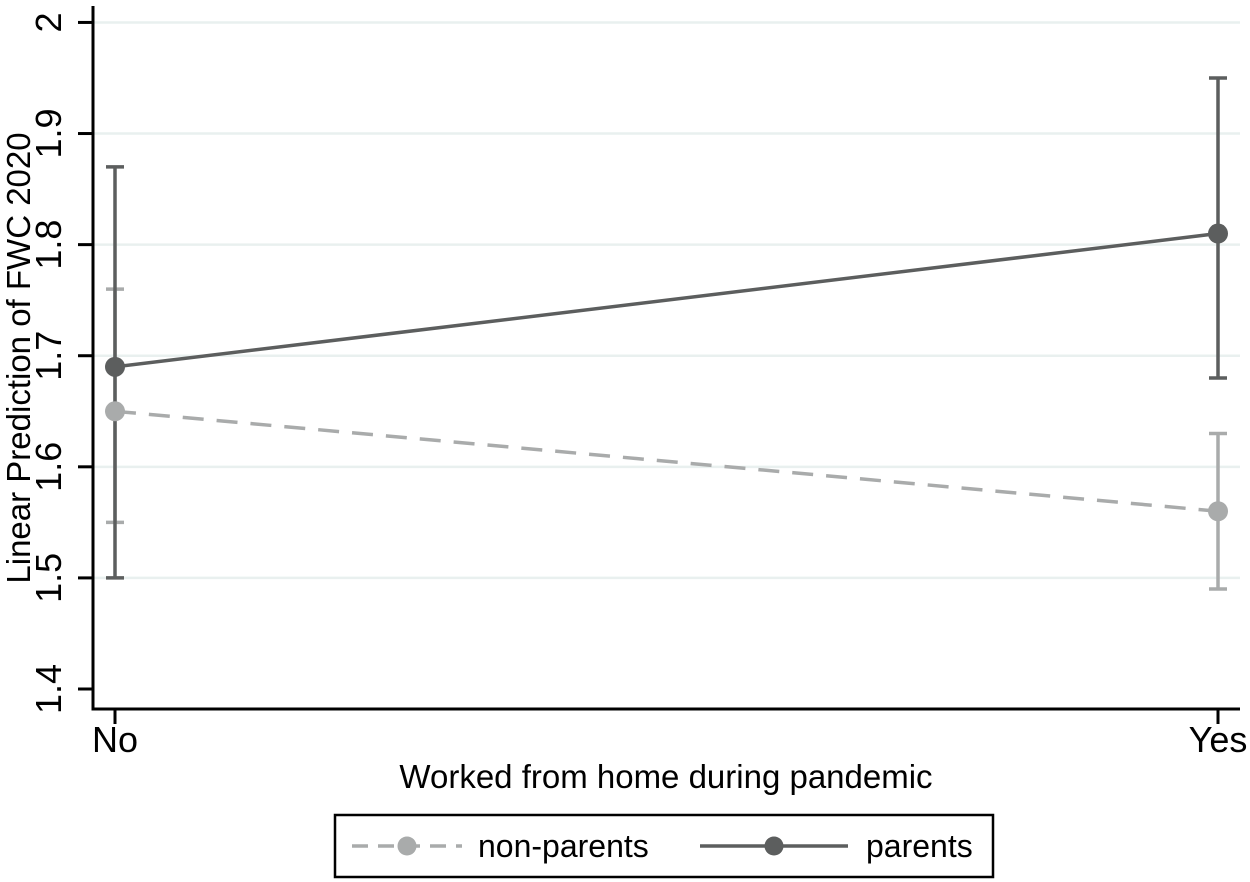 The image size is (1250, 882). Describe the element at coordinates (48, 578) in the screenshot. I see `y-tick-label: 1.5` at that location.